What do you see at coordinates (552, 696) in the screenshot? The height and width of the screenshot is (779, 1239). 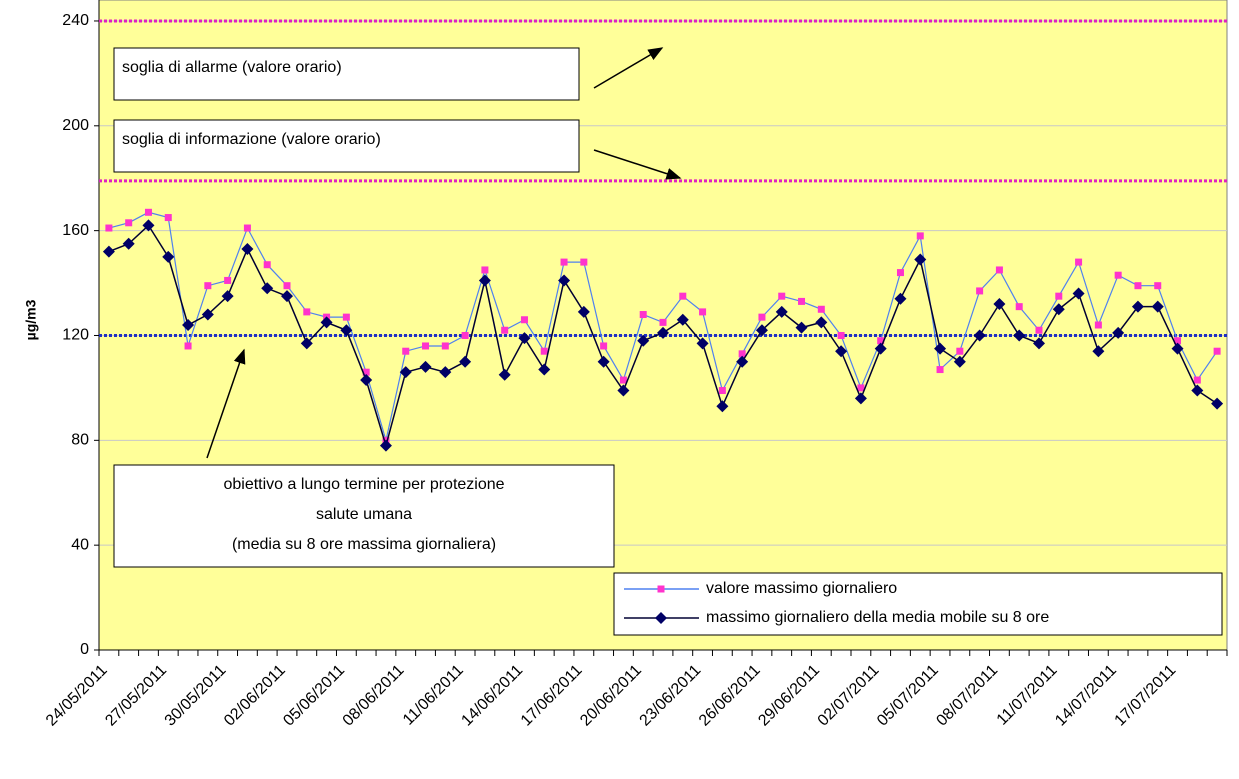 I see `x-tick-label: 17/06/2011` at bounding box center [552, 696].